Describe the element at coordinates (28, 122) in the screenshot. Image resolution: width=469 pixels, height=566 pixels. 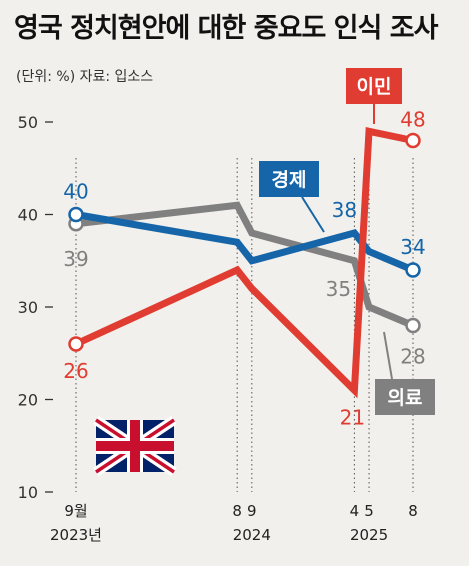
I see `y-tick-label: 50` at that location.